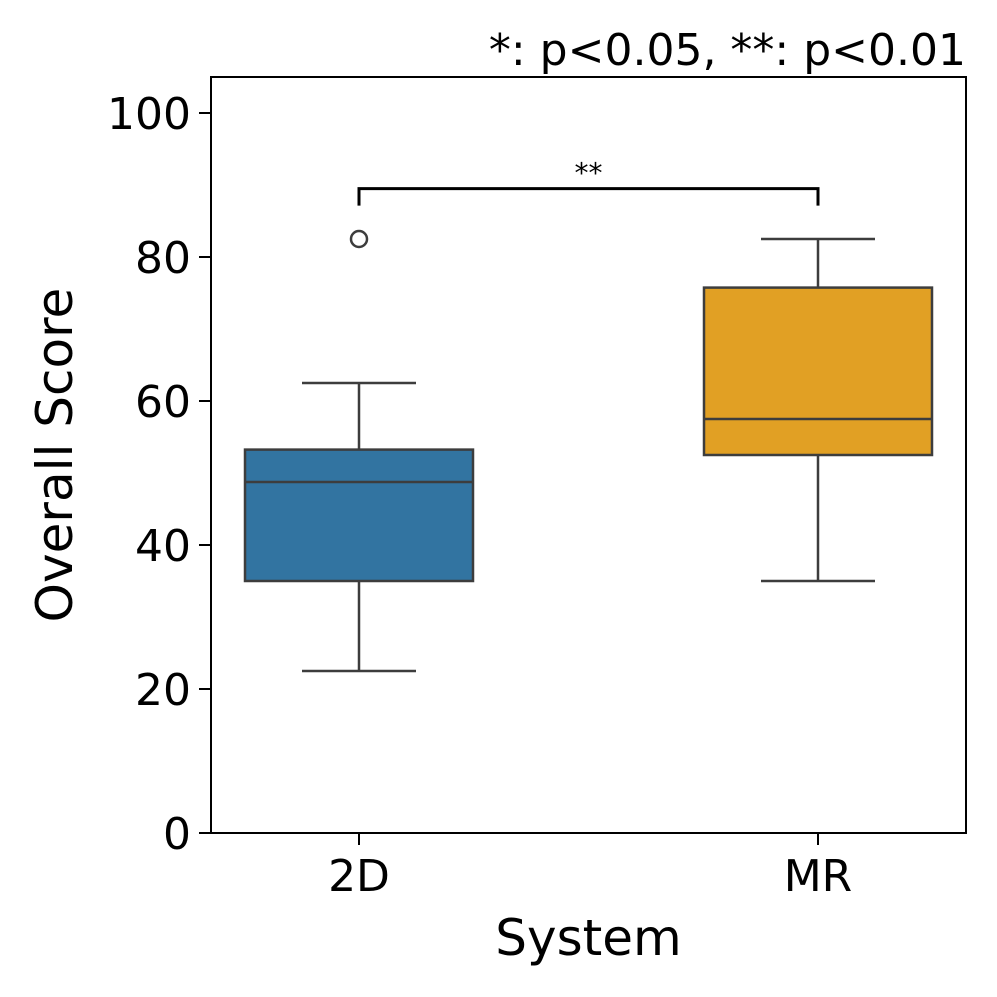 The image size is (997, 997). What do you see at coordinates (589, 173) in the screenshot?
I see `significance-label: **` at bounding box center [589, 173].